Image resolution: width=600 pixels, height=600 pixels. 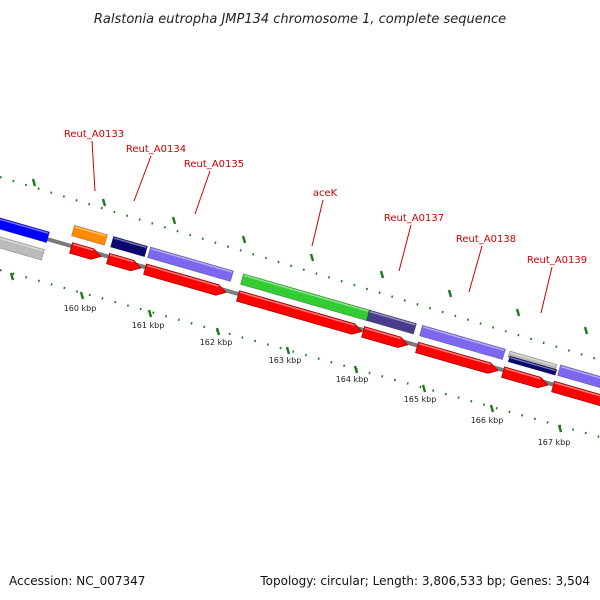 I want to click on feature-cds-a0133, so click(x=85, y=251).